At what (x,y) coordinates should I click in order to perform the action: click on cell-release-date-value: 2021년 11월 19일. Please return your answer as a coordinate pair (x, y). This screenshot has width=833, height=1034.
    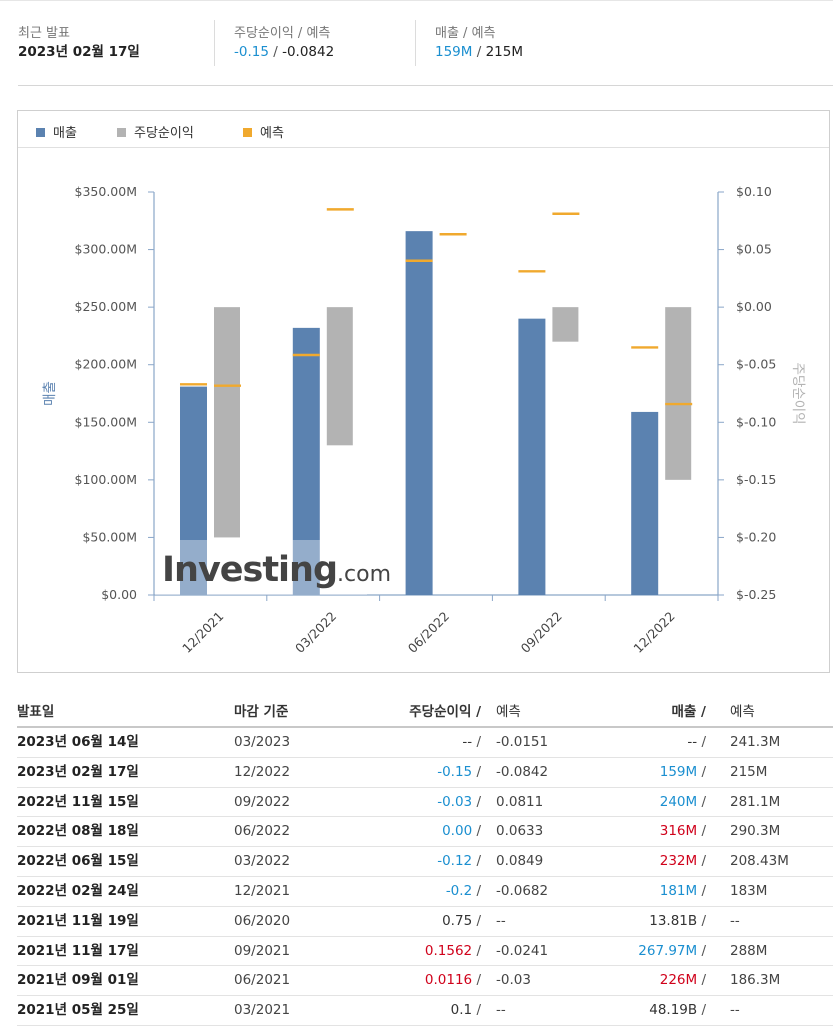
    Looking at the image, I should click on (78, 920).